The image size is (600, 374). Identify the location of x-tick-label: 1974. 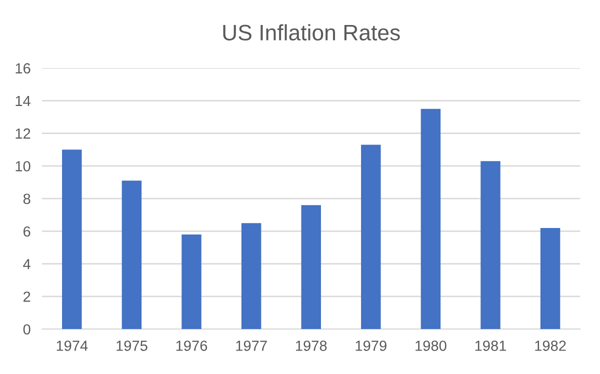
(72, 345).